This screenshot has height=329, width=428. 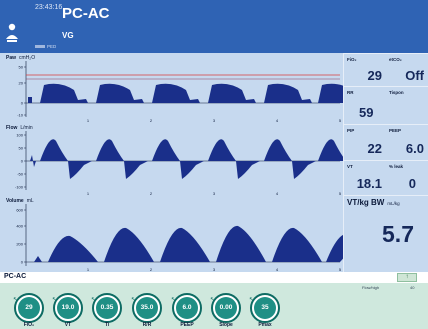 I want to click on vt-per-kg-readout, so click(x=386, y=233).